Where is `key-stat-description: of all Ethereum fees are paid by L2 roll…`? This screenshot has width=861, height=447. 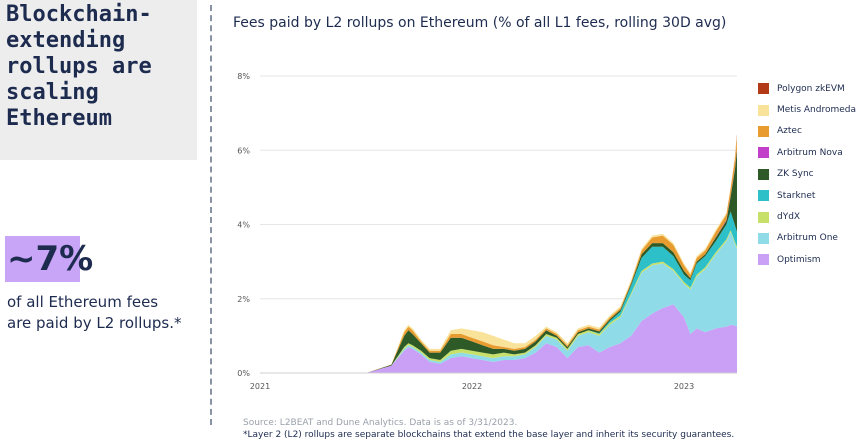
key-stat-description: of all Ethereum fees are paid by L2 roll… is located at coordinates (94, 312).